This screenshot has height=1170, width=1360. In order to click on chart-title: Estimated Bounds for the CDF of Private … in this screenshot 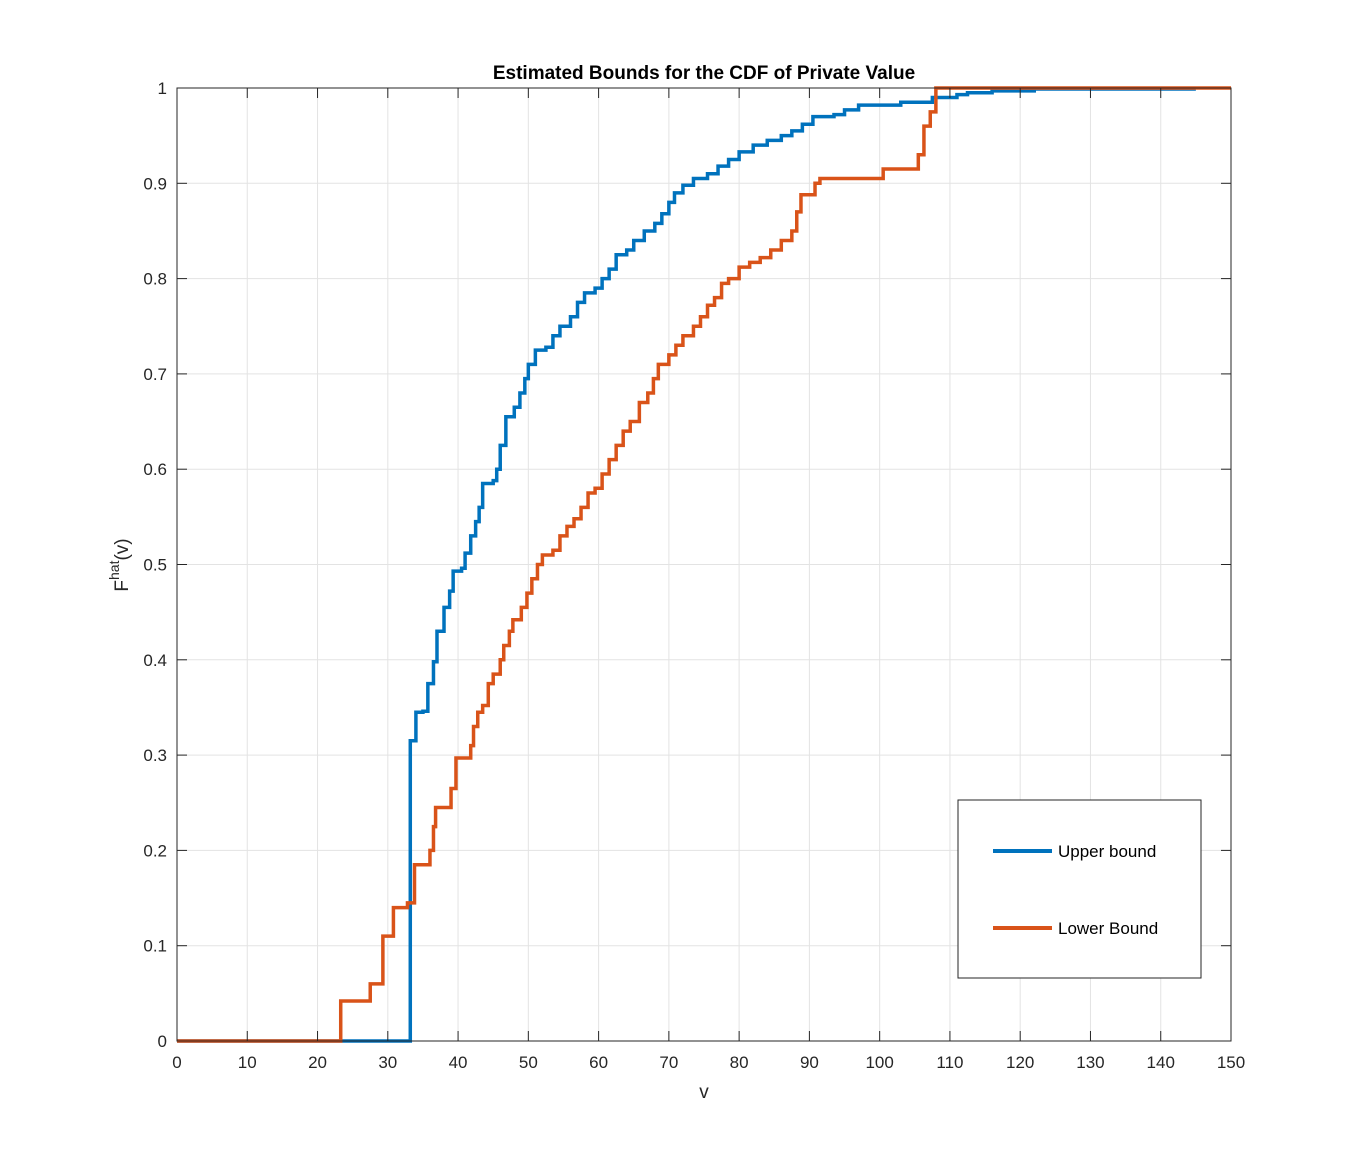, I will do `click(704, 73)`.